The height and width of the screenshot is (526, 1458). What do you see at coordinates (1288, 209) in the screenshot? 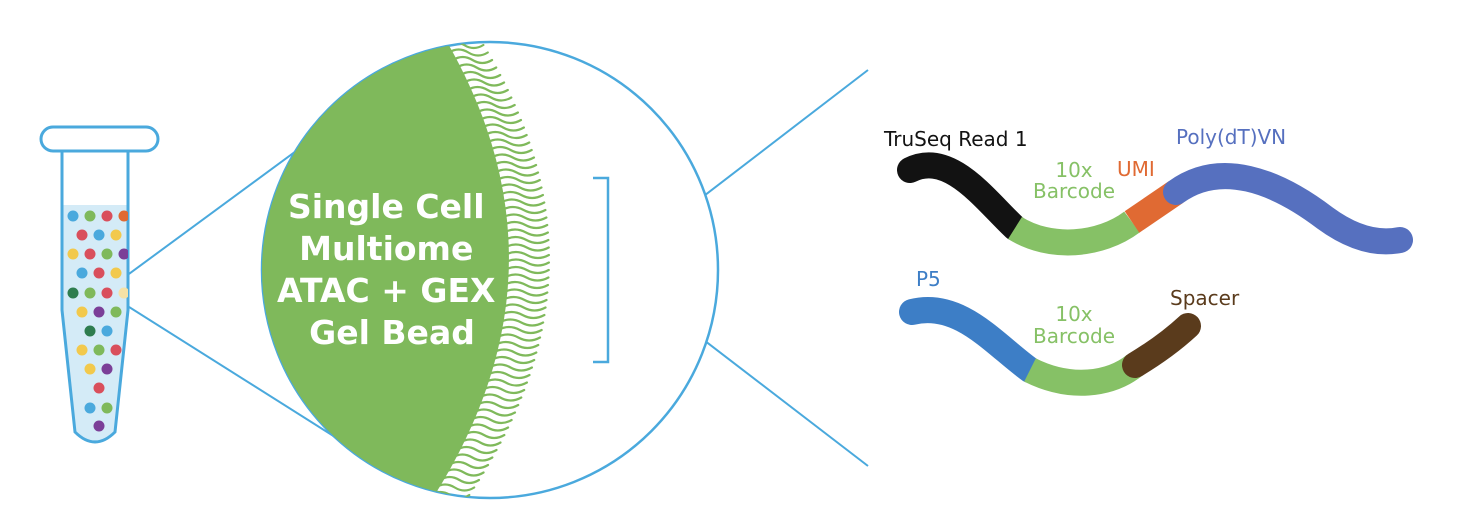
I see `polydt-segment` at bounding box center [1288, 209].